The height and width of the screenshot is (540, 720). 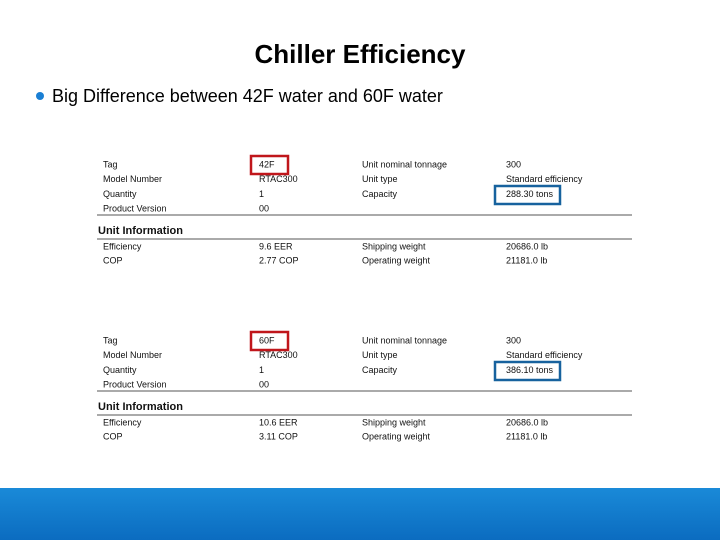 What do you see at coordinates (360, 514) in the screenshot?
I see `footer-band` at bounding box center [360, 514].